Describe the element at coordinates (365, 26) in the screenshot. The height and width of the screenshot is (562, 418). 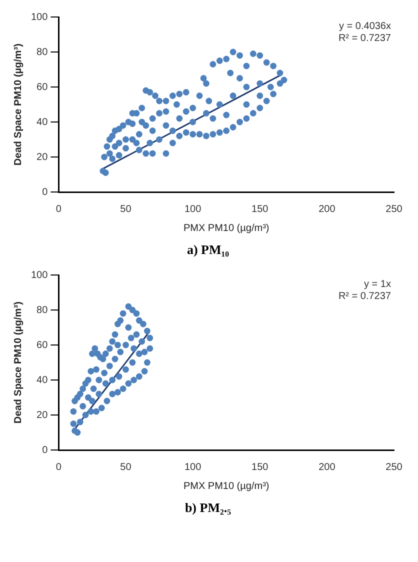
I see `annotation: y = 0.4036x` at that location.